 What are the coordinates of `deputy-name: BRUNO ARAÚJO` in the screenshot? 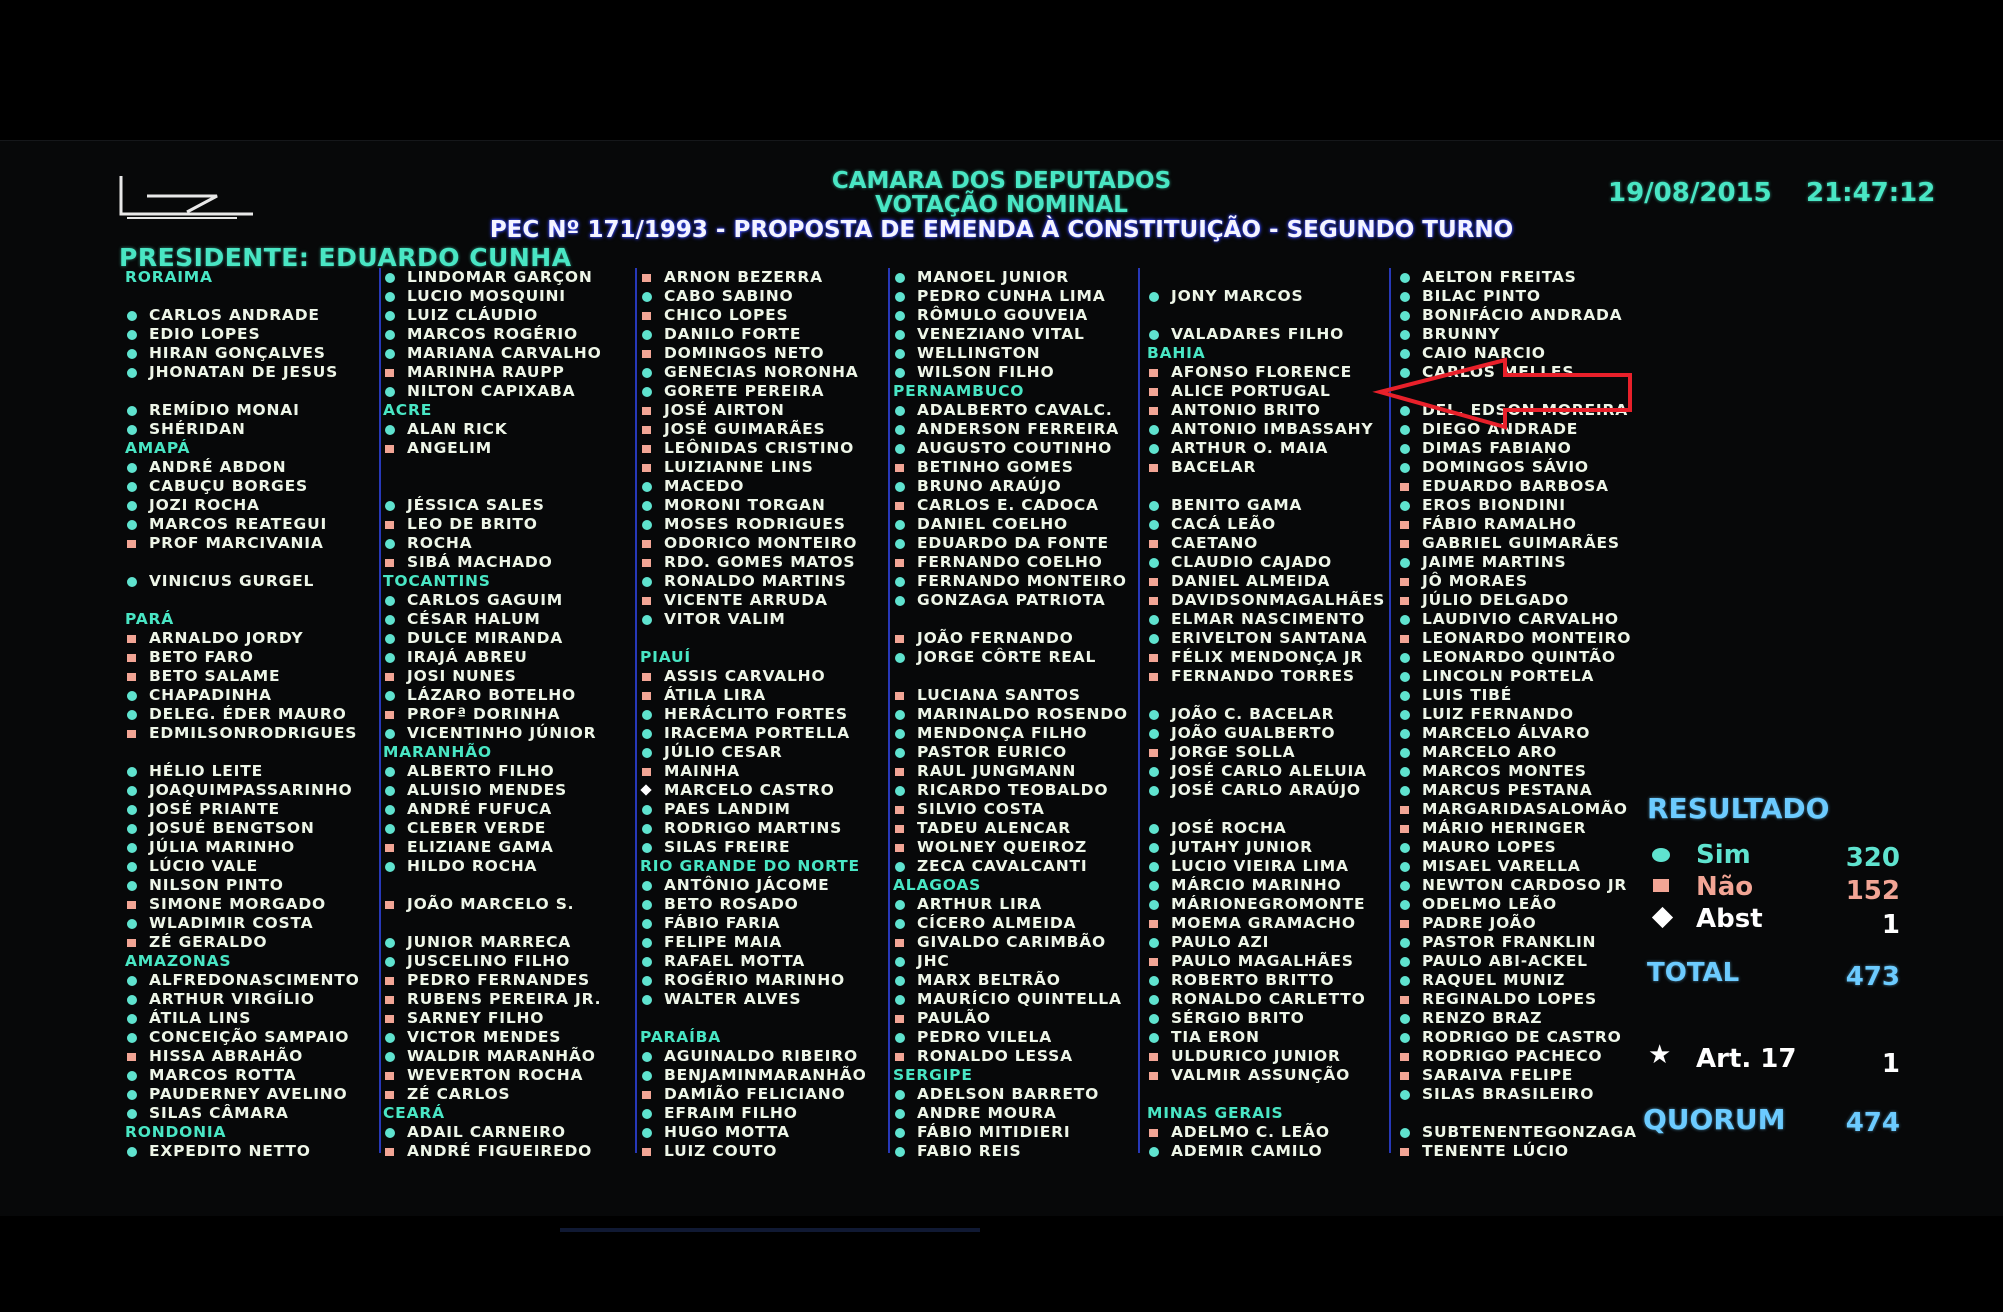 It's located at (989, 486).